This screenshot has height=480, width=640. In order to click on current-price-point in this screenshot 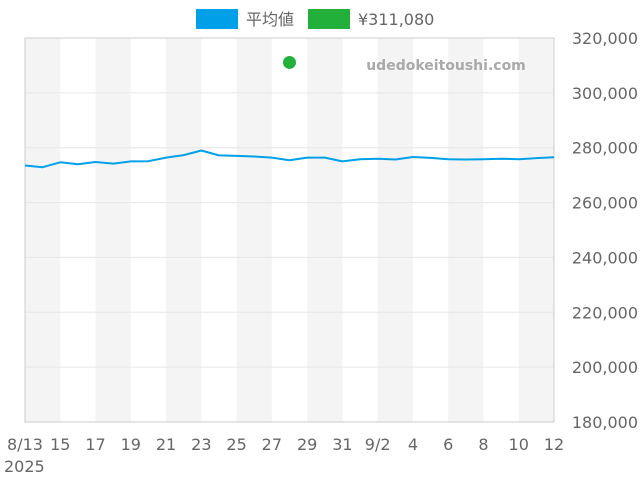, I will do `click(289, 62)`.